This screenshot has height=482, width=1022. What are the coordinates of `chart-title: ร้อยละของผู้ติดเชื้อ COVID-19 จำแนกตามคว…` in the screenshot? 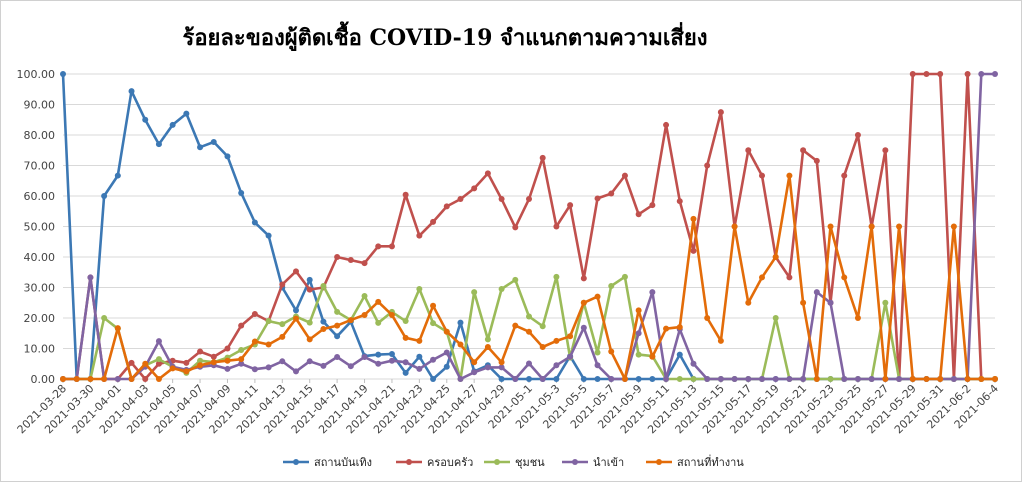 It's located at (445, 38).